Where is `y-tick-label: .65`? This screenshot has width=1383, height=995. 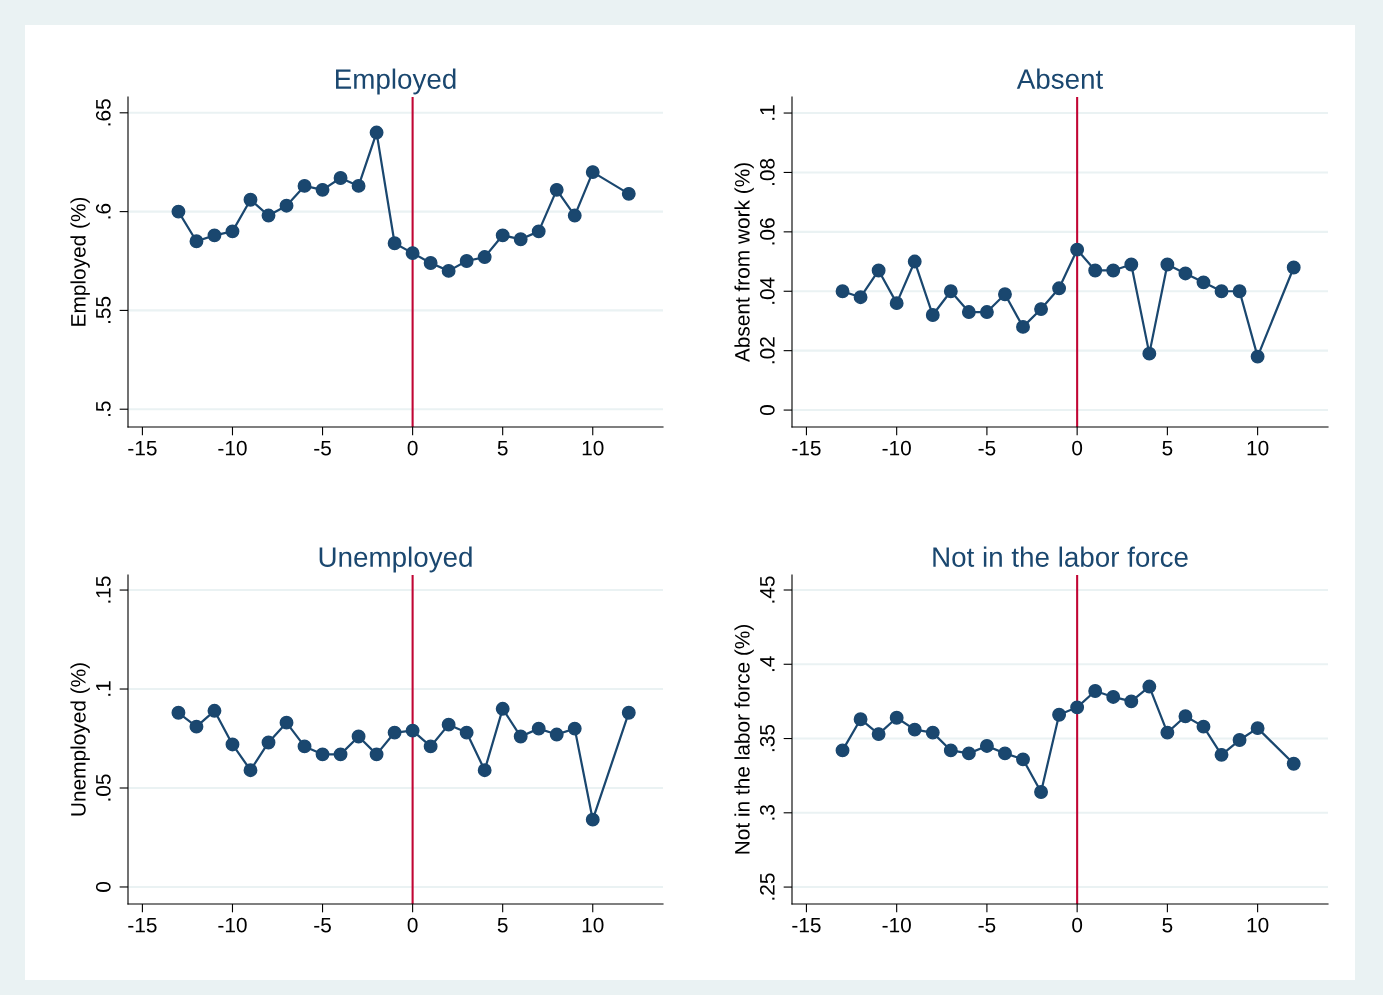
y-tick-label: .65 is located at coordinates (103, 112).